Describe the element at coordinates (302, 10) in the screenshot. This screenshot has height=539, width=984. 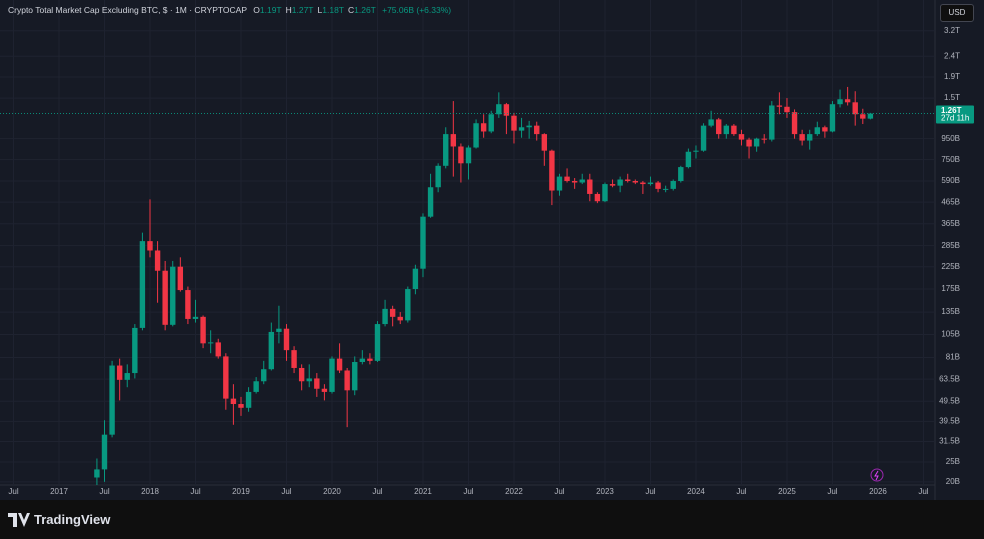
I see `ohlc-value: 1.27T` at that location.